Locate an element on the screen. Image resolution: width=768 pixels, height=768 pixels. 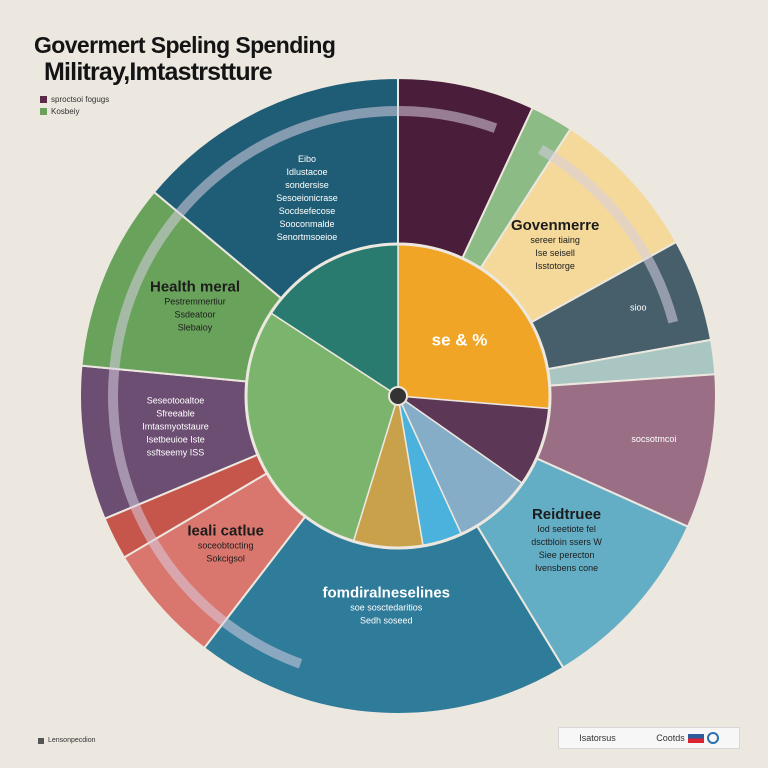
center-dot is located at coordinates (398, 396).